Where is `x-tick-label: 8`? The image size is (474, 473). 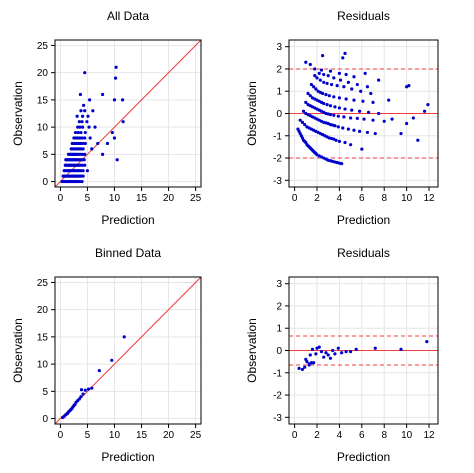 x-tick-label: 8 is located at coordinates (384, 198).